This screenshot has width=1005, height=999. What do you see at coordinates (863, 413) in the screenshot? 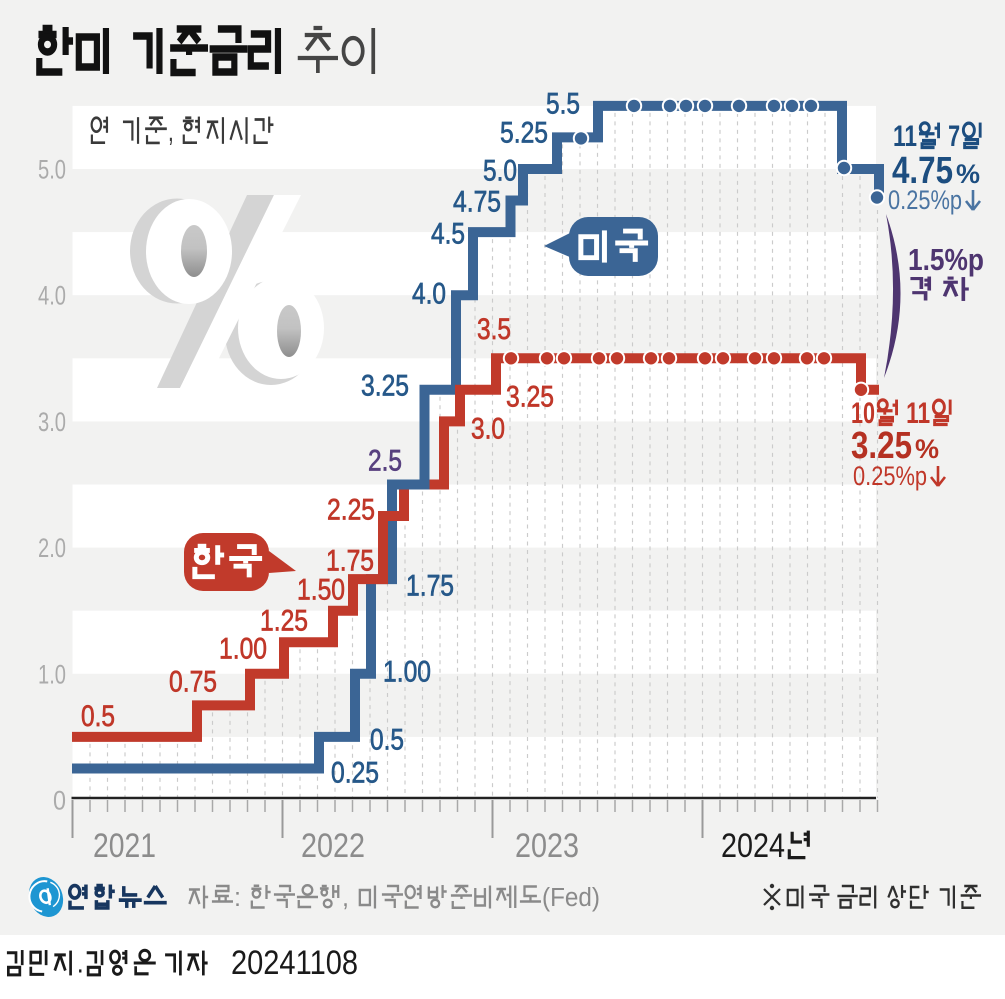
I see `svg-text: 10` at bounding box center [863, 413].